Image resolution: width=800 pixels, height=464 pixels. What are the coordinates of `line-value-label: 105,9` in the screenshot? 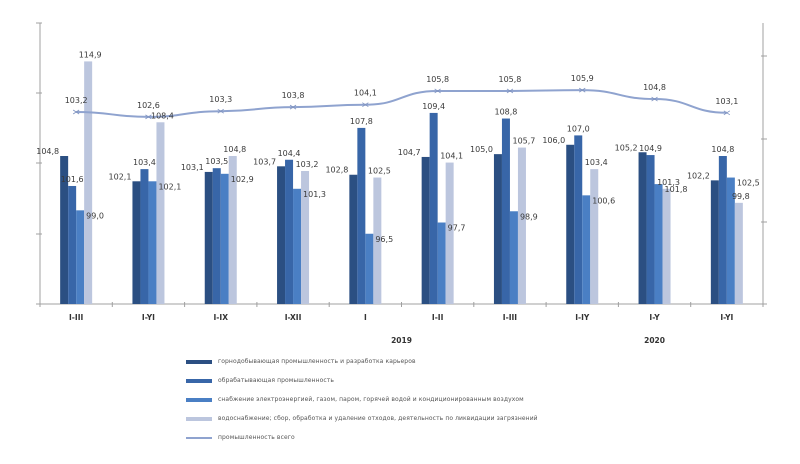 It's located at (582, 78).